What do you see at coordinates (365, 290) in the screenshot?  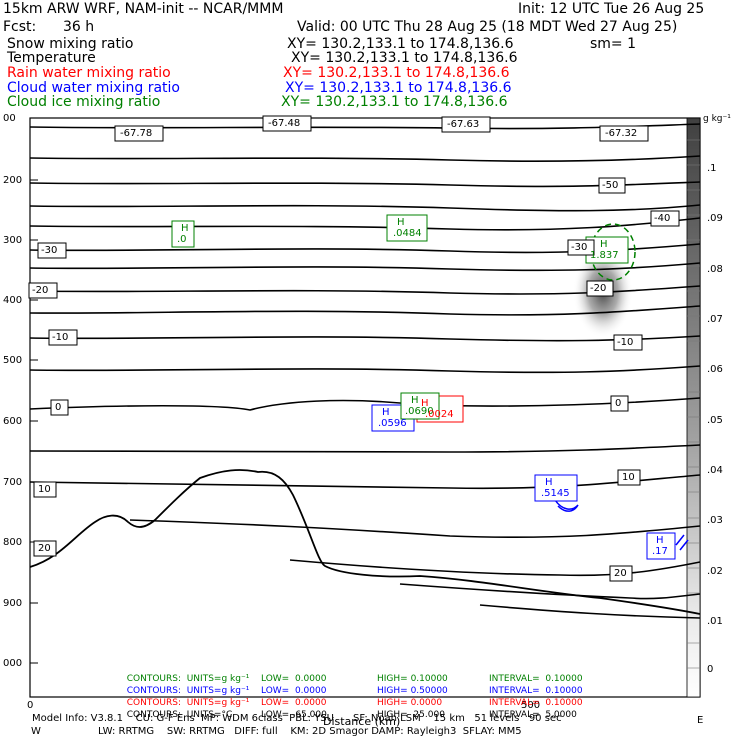 I see `isotherm-minus25` at bounding box center [365, 290].